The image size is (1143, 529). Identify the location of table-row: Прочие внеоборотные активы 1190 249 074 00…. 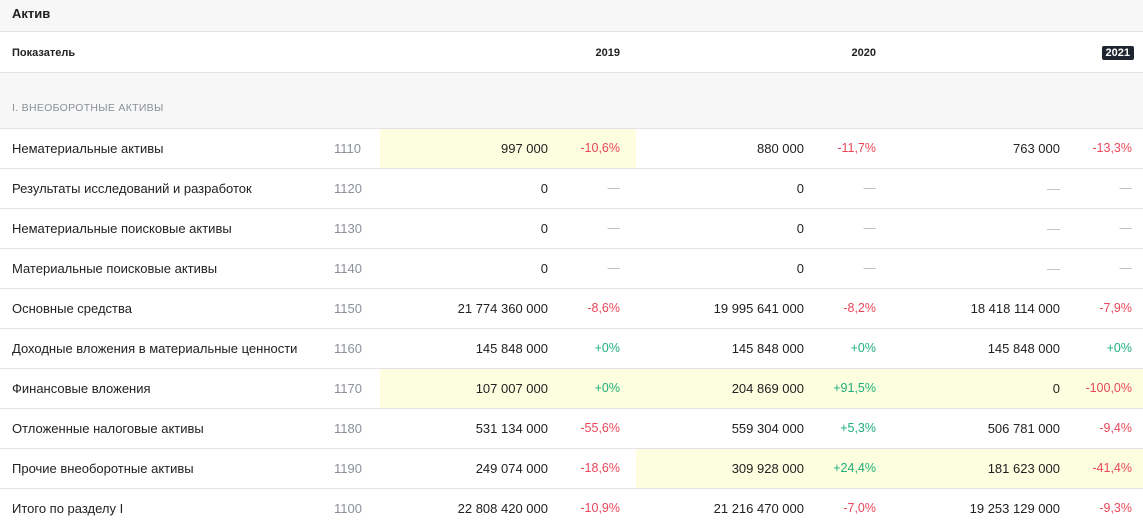
(571, 469).